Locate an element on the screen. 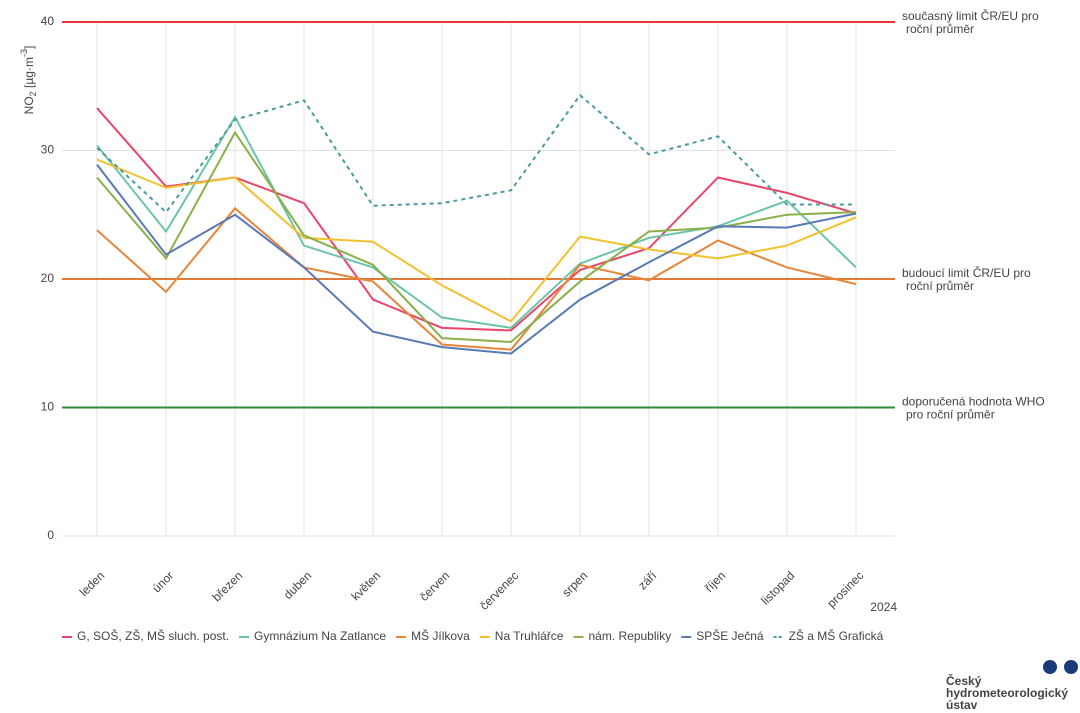  logo: Český hydrometeorologický ústav is located at coordinates (1012, 686).